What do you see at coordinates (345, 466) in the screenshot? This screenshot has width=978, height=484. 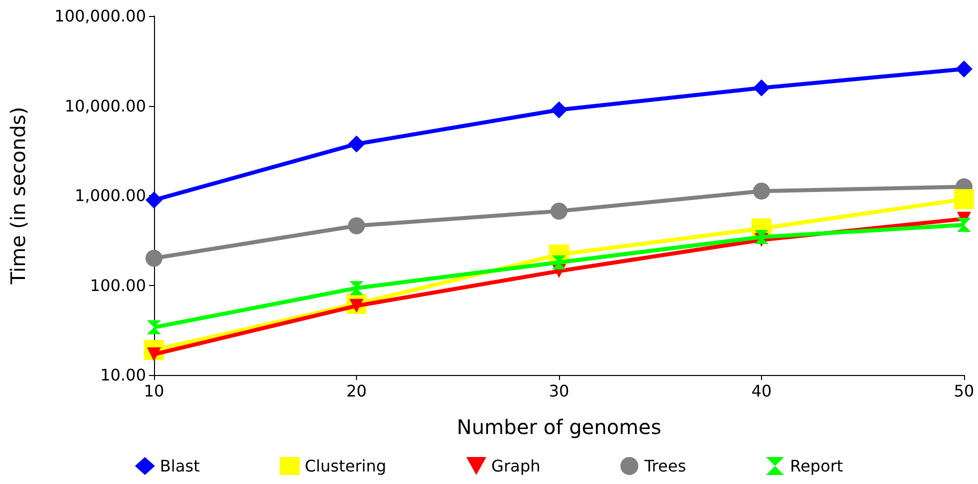 I see `legend-label: Clustering` at bounding box center [345, 466].